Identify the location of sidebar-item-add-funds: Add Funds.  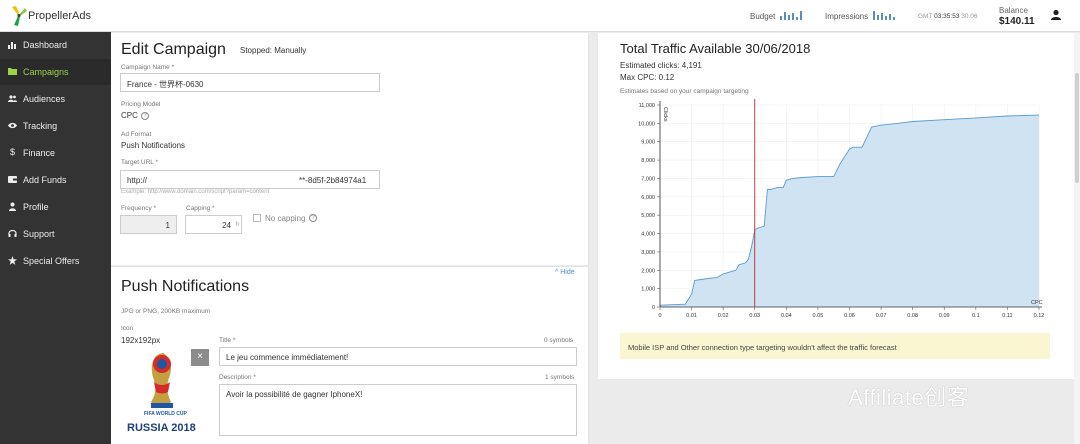
(55, 180).